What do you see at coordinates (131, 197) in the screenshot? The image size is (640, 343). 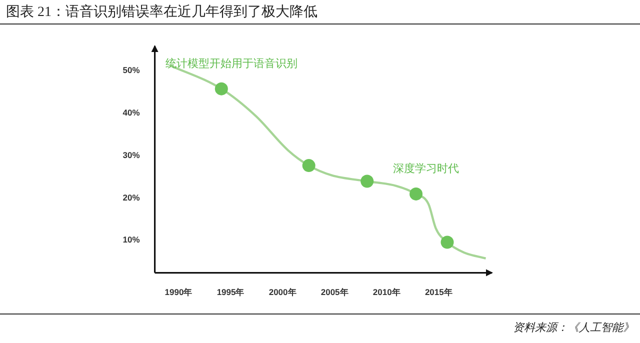 I see `y-tick-label: 20%` at bounding box center [131, 197].